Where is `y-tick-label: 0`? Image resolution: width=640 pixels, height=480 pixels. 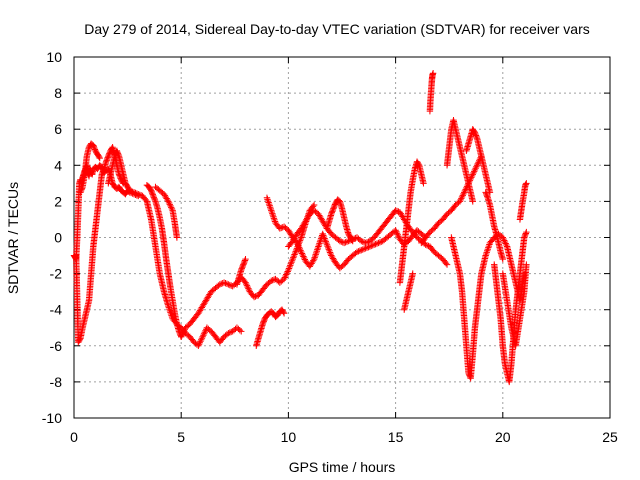 y-tick-label: 0 is located at coordinates (58, 238).